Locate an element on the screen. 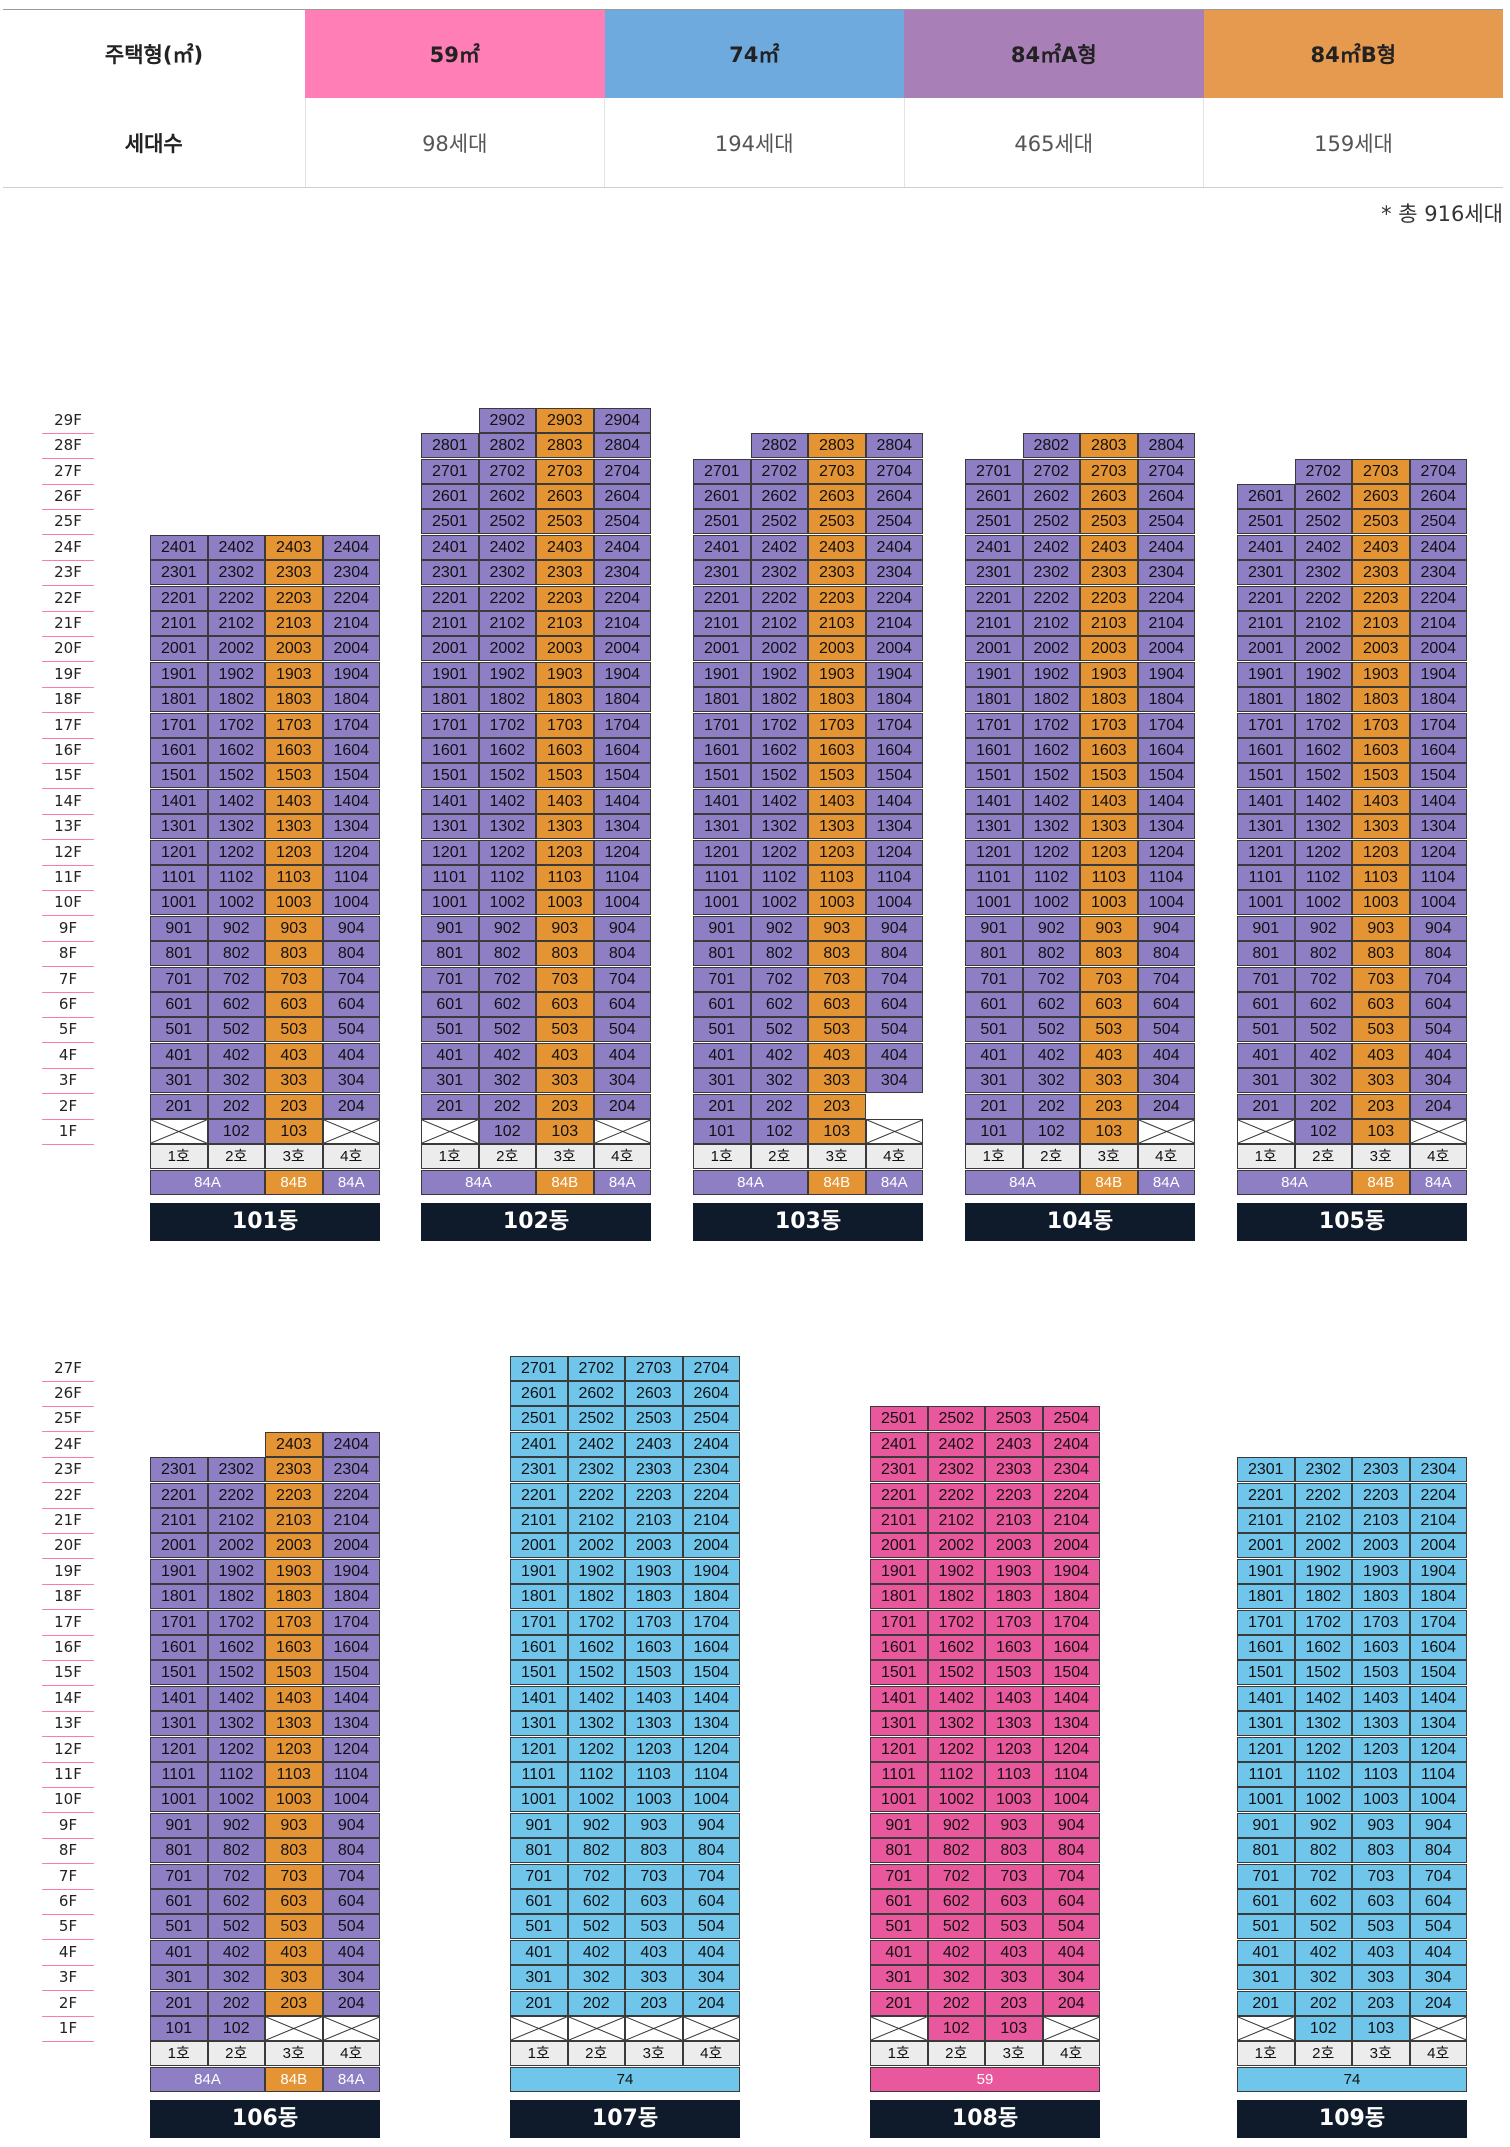 The width and height of the screenshot is (1510, 2147). unit-cell: 2001 is located at coordinates (179, 1546).